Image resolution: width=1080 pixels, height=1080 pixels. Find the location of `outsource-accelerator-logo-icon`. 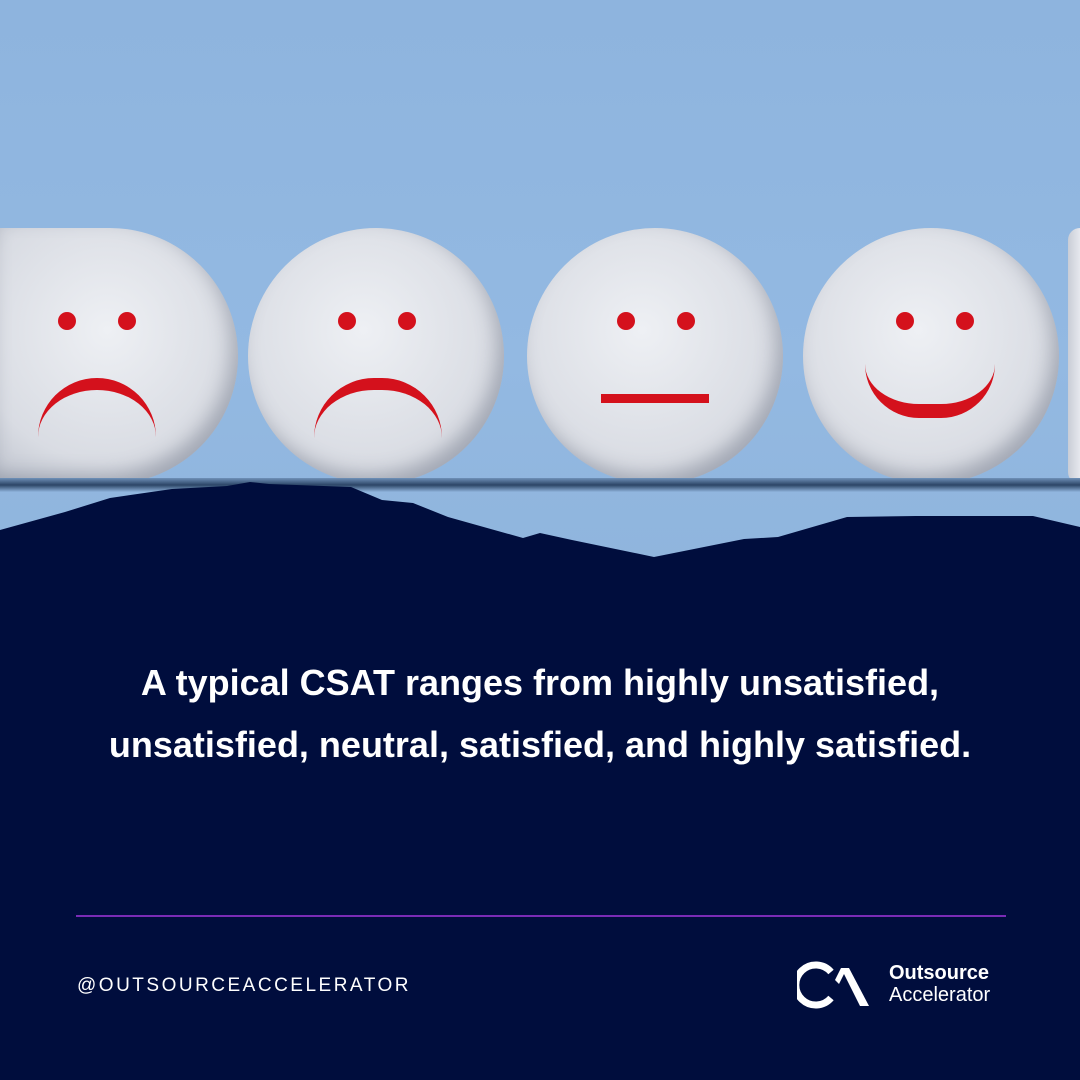

outsource-accelerator-logo-icon is located at coordinates (833, 985).